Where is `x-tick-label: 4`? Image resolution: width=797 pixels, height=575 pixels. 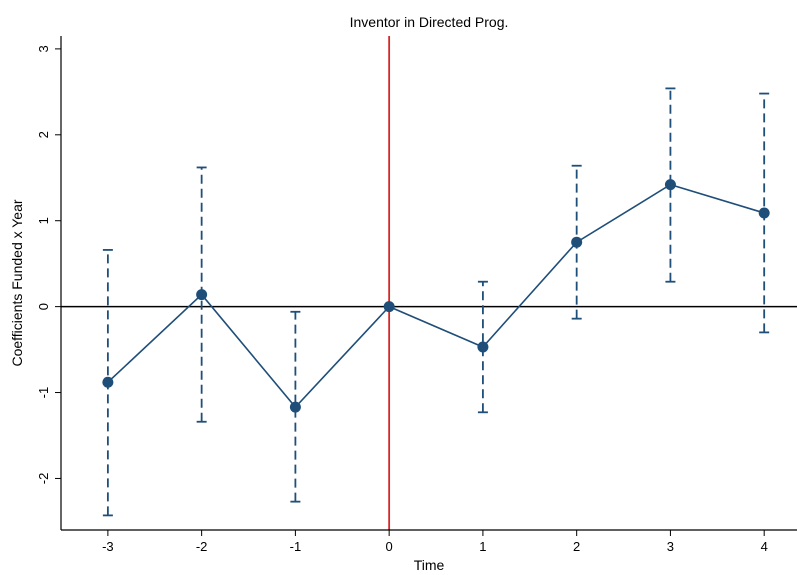
x-tick-label: 4 is located at coordinates (764, 546).